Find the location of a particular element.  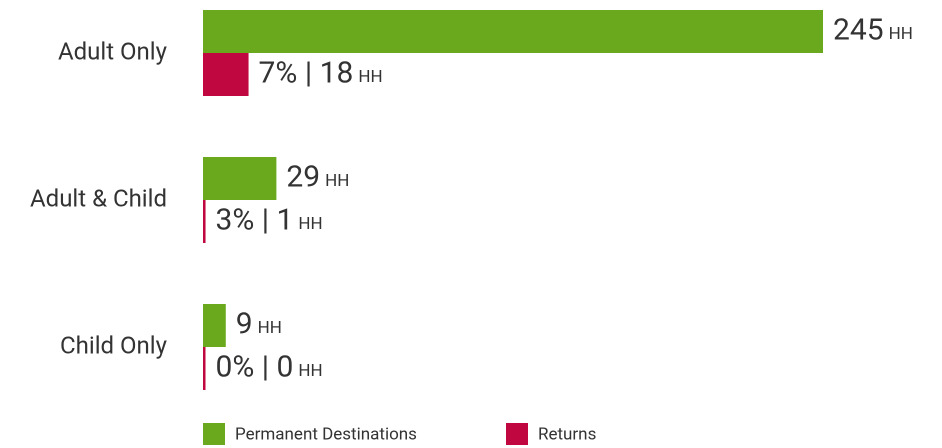

legend-label: Returns is located at coordinates (567, 434).